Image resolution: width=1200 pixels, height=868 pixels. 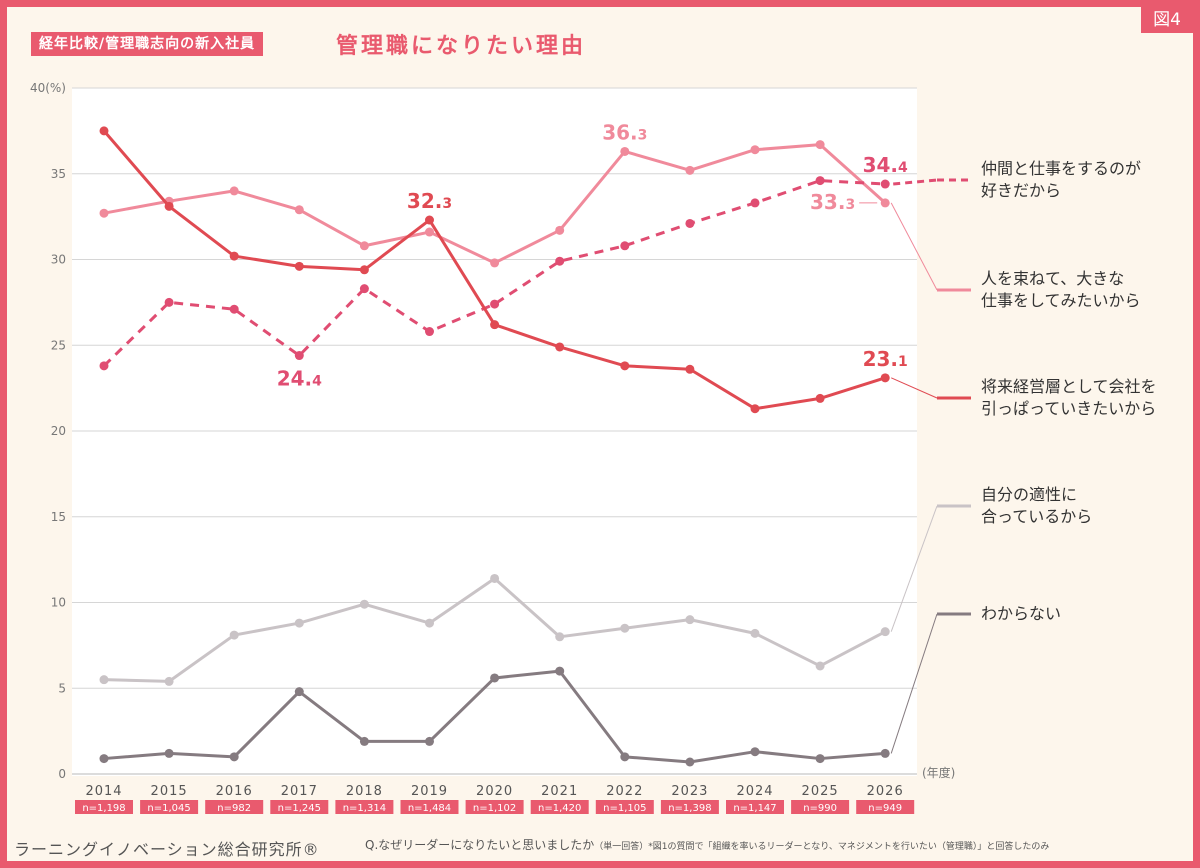 I want to click on y-tick-label: 15, so click(x=58, y=517).